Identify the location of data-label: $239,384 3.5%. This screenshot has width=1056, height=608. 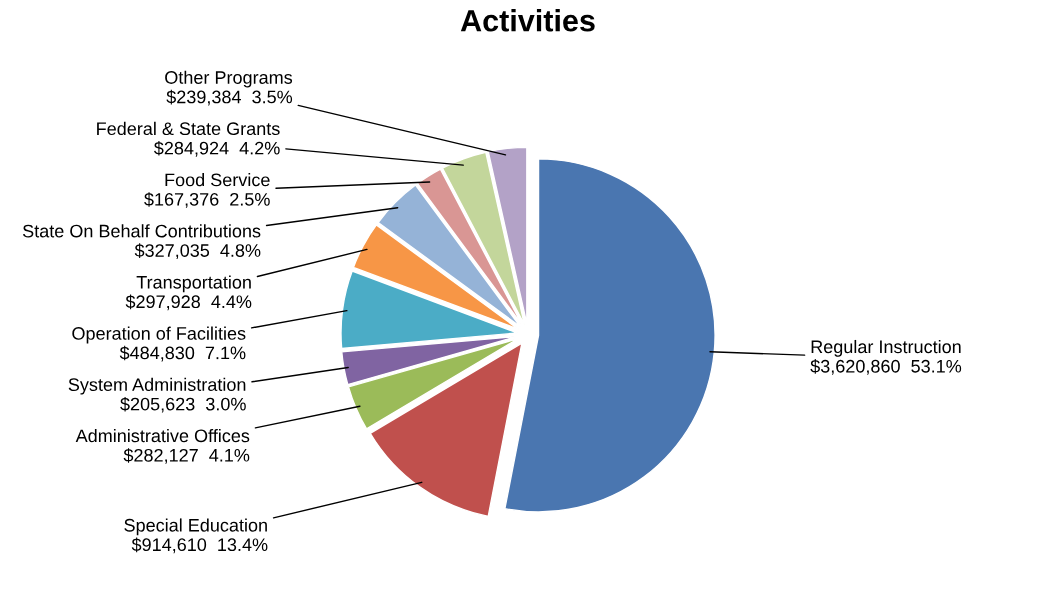
(229, 97).